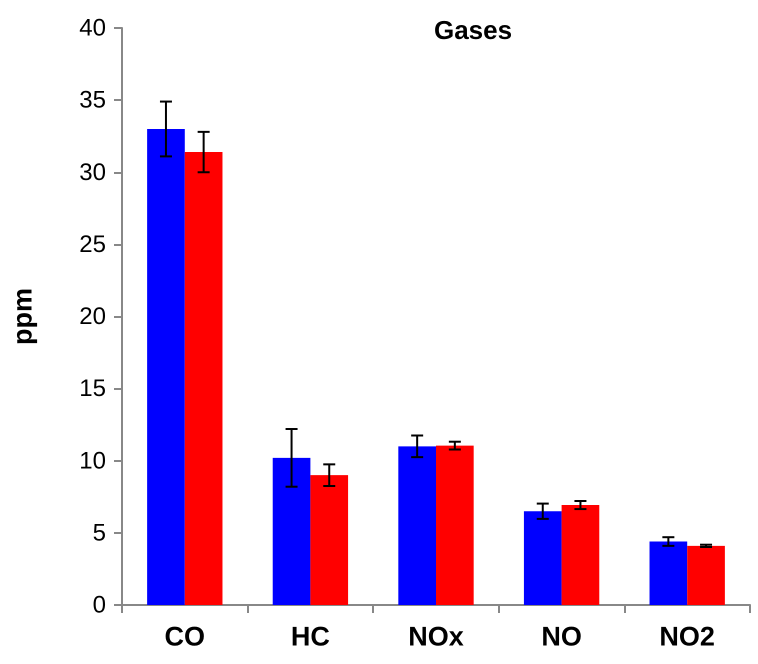  I want to click on y-tick-label: 20, so click(92, 316).